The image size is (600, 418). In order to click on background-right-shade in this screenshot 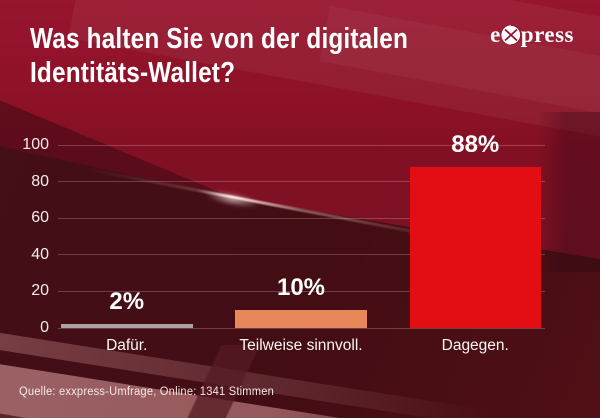, I will do `click(569, 192)`.